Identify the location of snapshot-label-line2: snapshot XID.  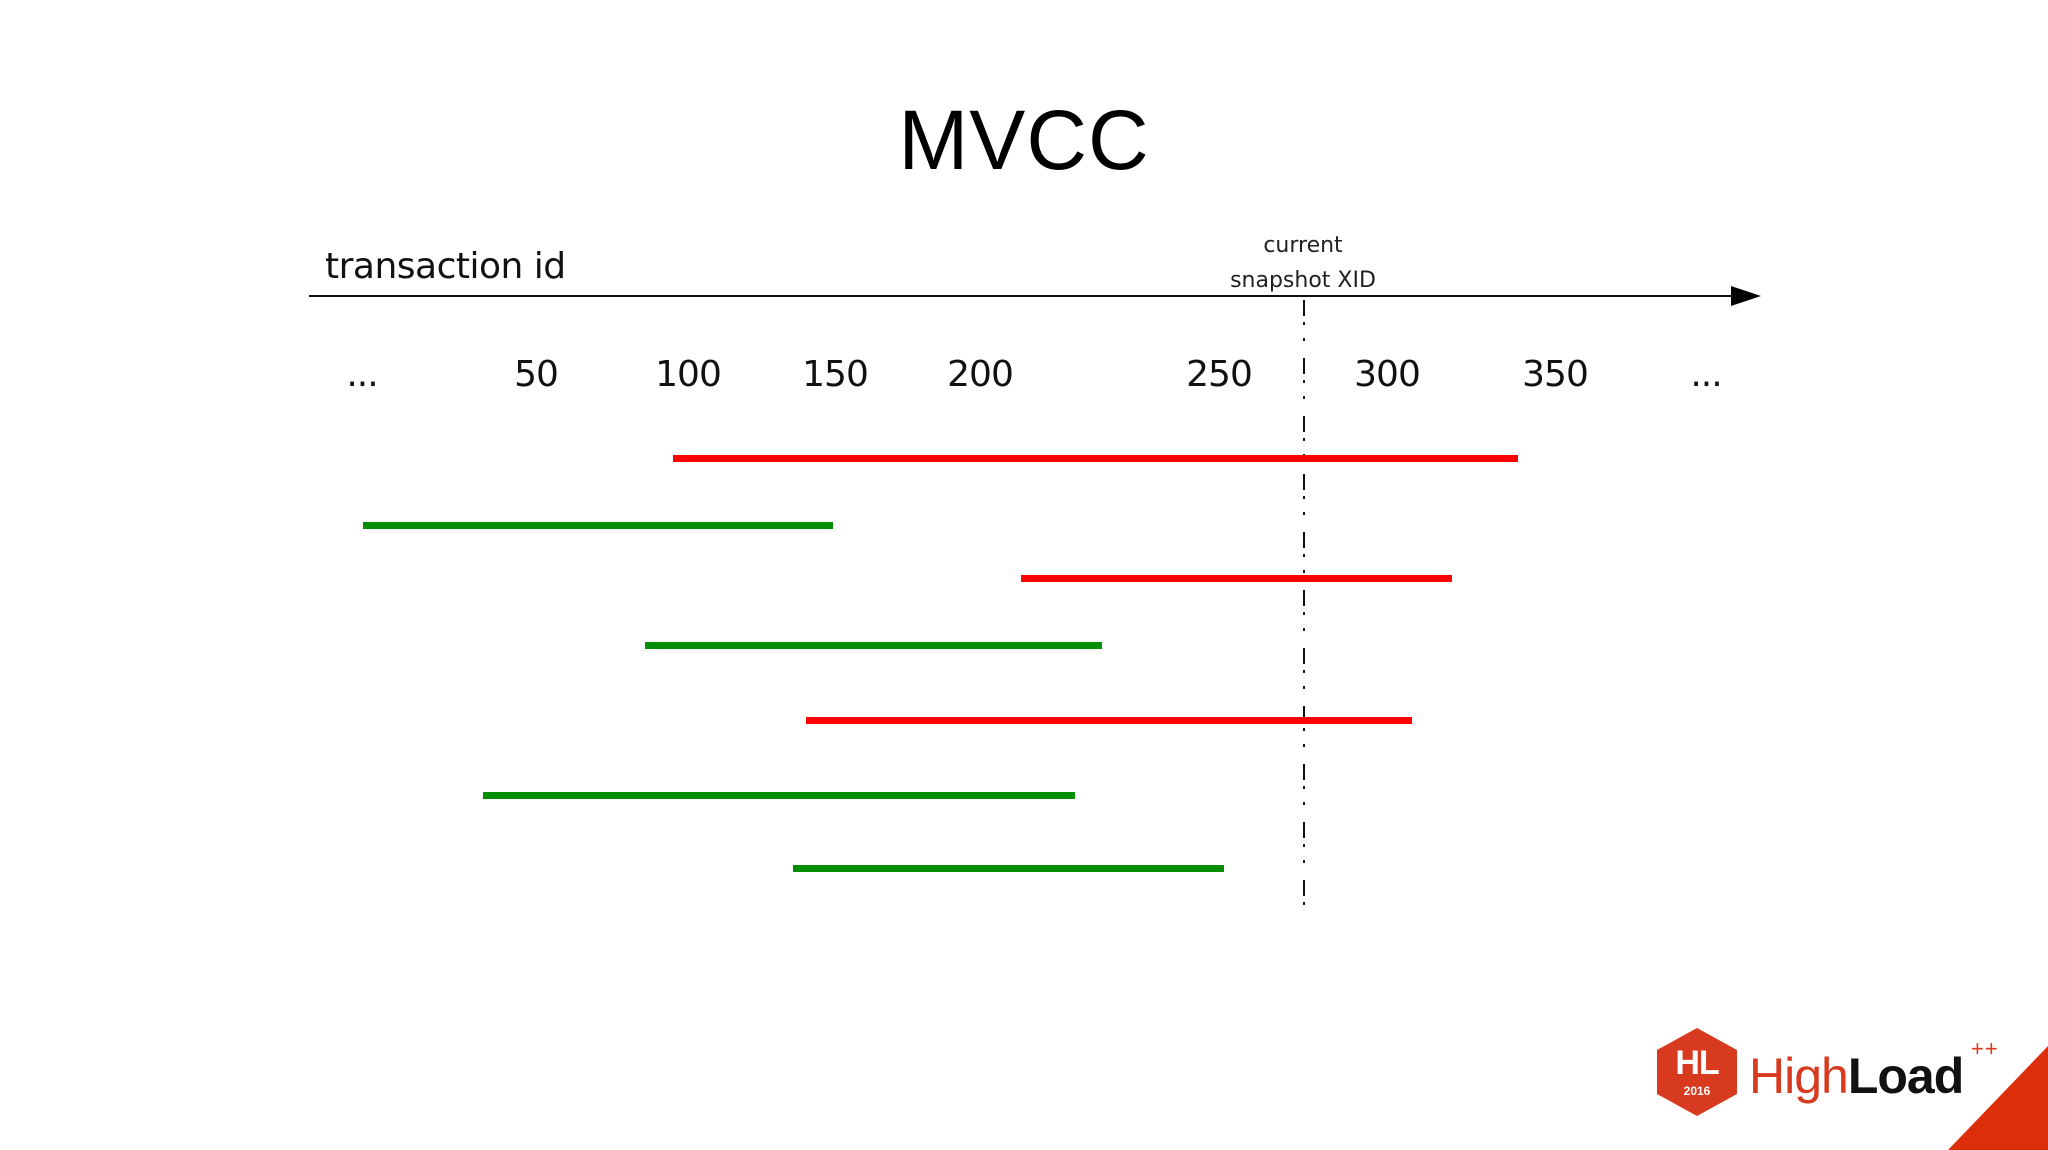
(1303, 280).